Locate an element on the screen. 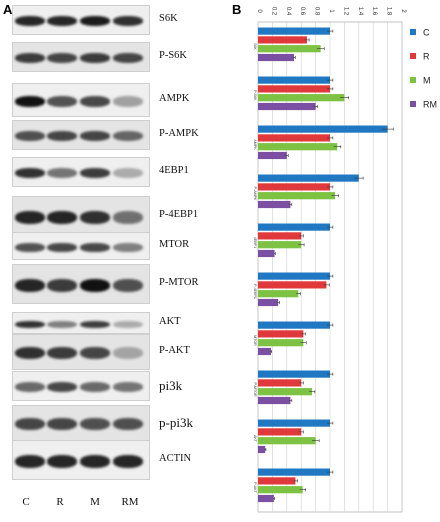 This screenshot has width=440, height=522. lane-label: R is located at coordinates (60, 502).